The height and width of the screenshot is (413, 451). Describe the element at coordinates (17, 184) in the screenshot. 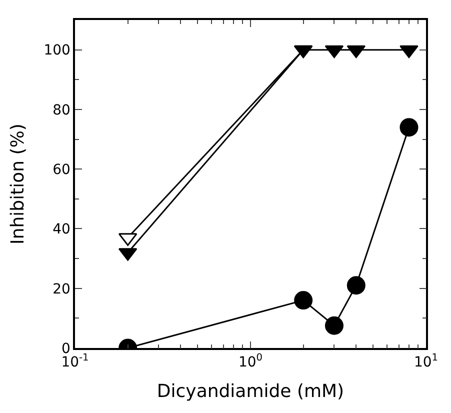

I see `y-axis-title: Inhibition (%)` at that location.